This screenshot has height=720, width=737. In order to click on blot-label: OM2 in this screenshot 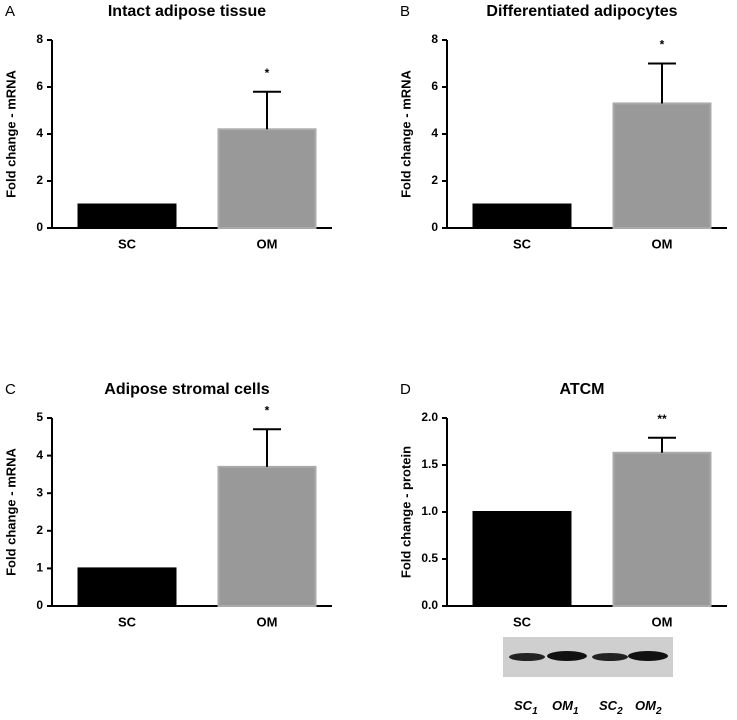, I will do `click(648, 707)`.